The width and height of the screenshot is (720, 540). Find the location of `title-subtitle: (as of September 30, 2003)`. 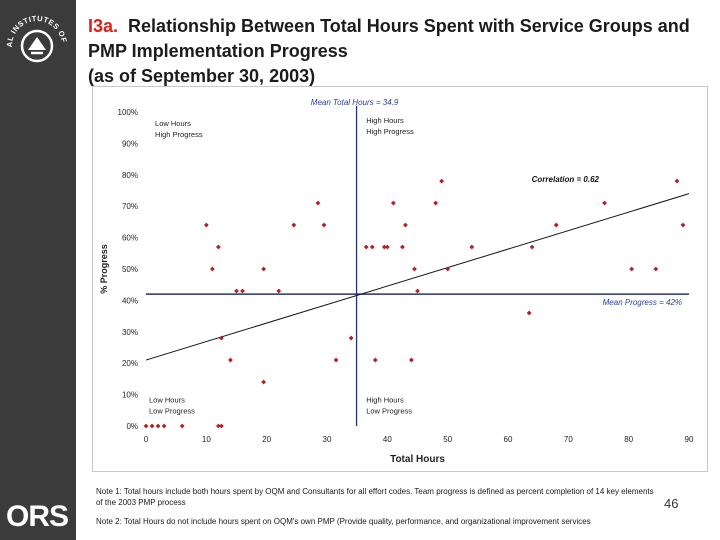

title-subtitle: (as of September 30, 2003) is located at coordinates (202, 76).